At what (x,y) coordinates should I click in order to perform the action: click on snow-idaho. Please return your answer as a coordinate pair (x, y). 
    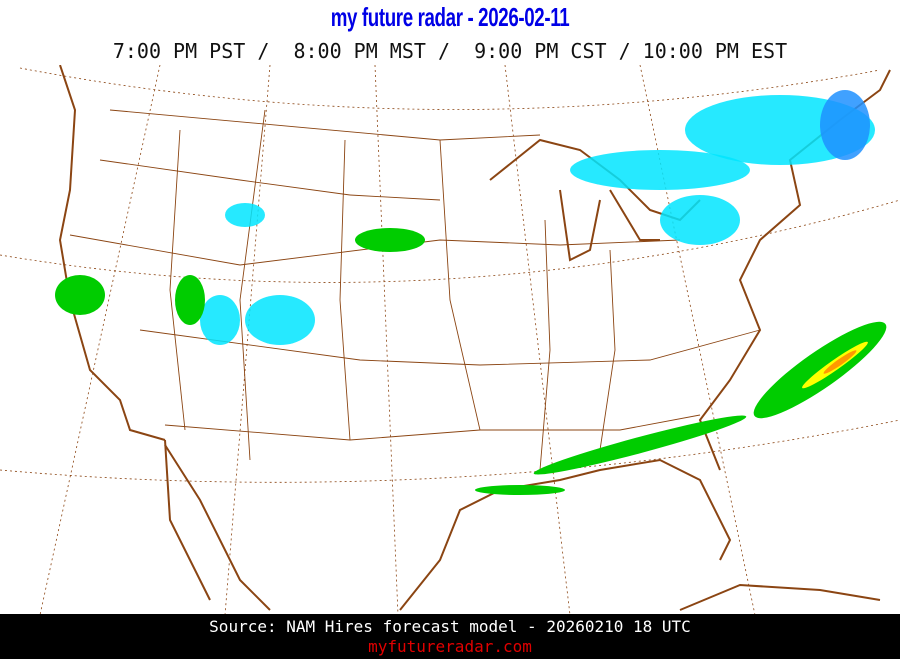
    Looking at the image, I should click on (245, 215).